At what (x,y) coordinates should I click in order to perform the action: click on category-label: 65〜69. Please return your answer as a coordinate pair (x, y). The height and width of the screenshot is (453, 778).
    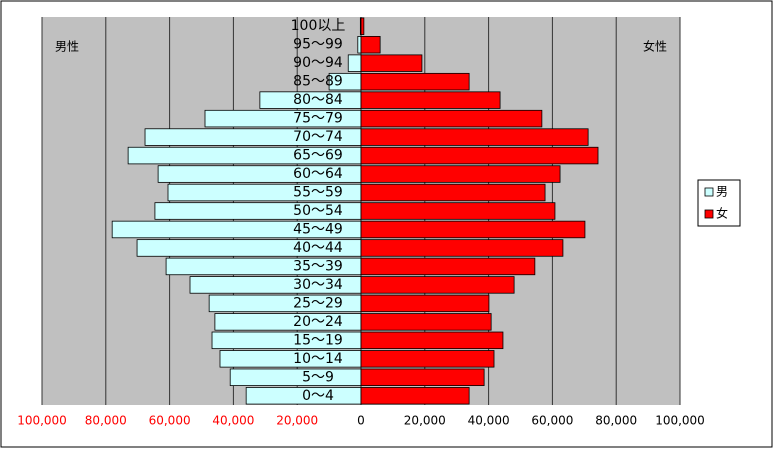
    Looking at the image, I should click on (318, 156).